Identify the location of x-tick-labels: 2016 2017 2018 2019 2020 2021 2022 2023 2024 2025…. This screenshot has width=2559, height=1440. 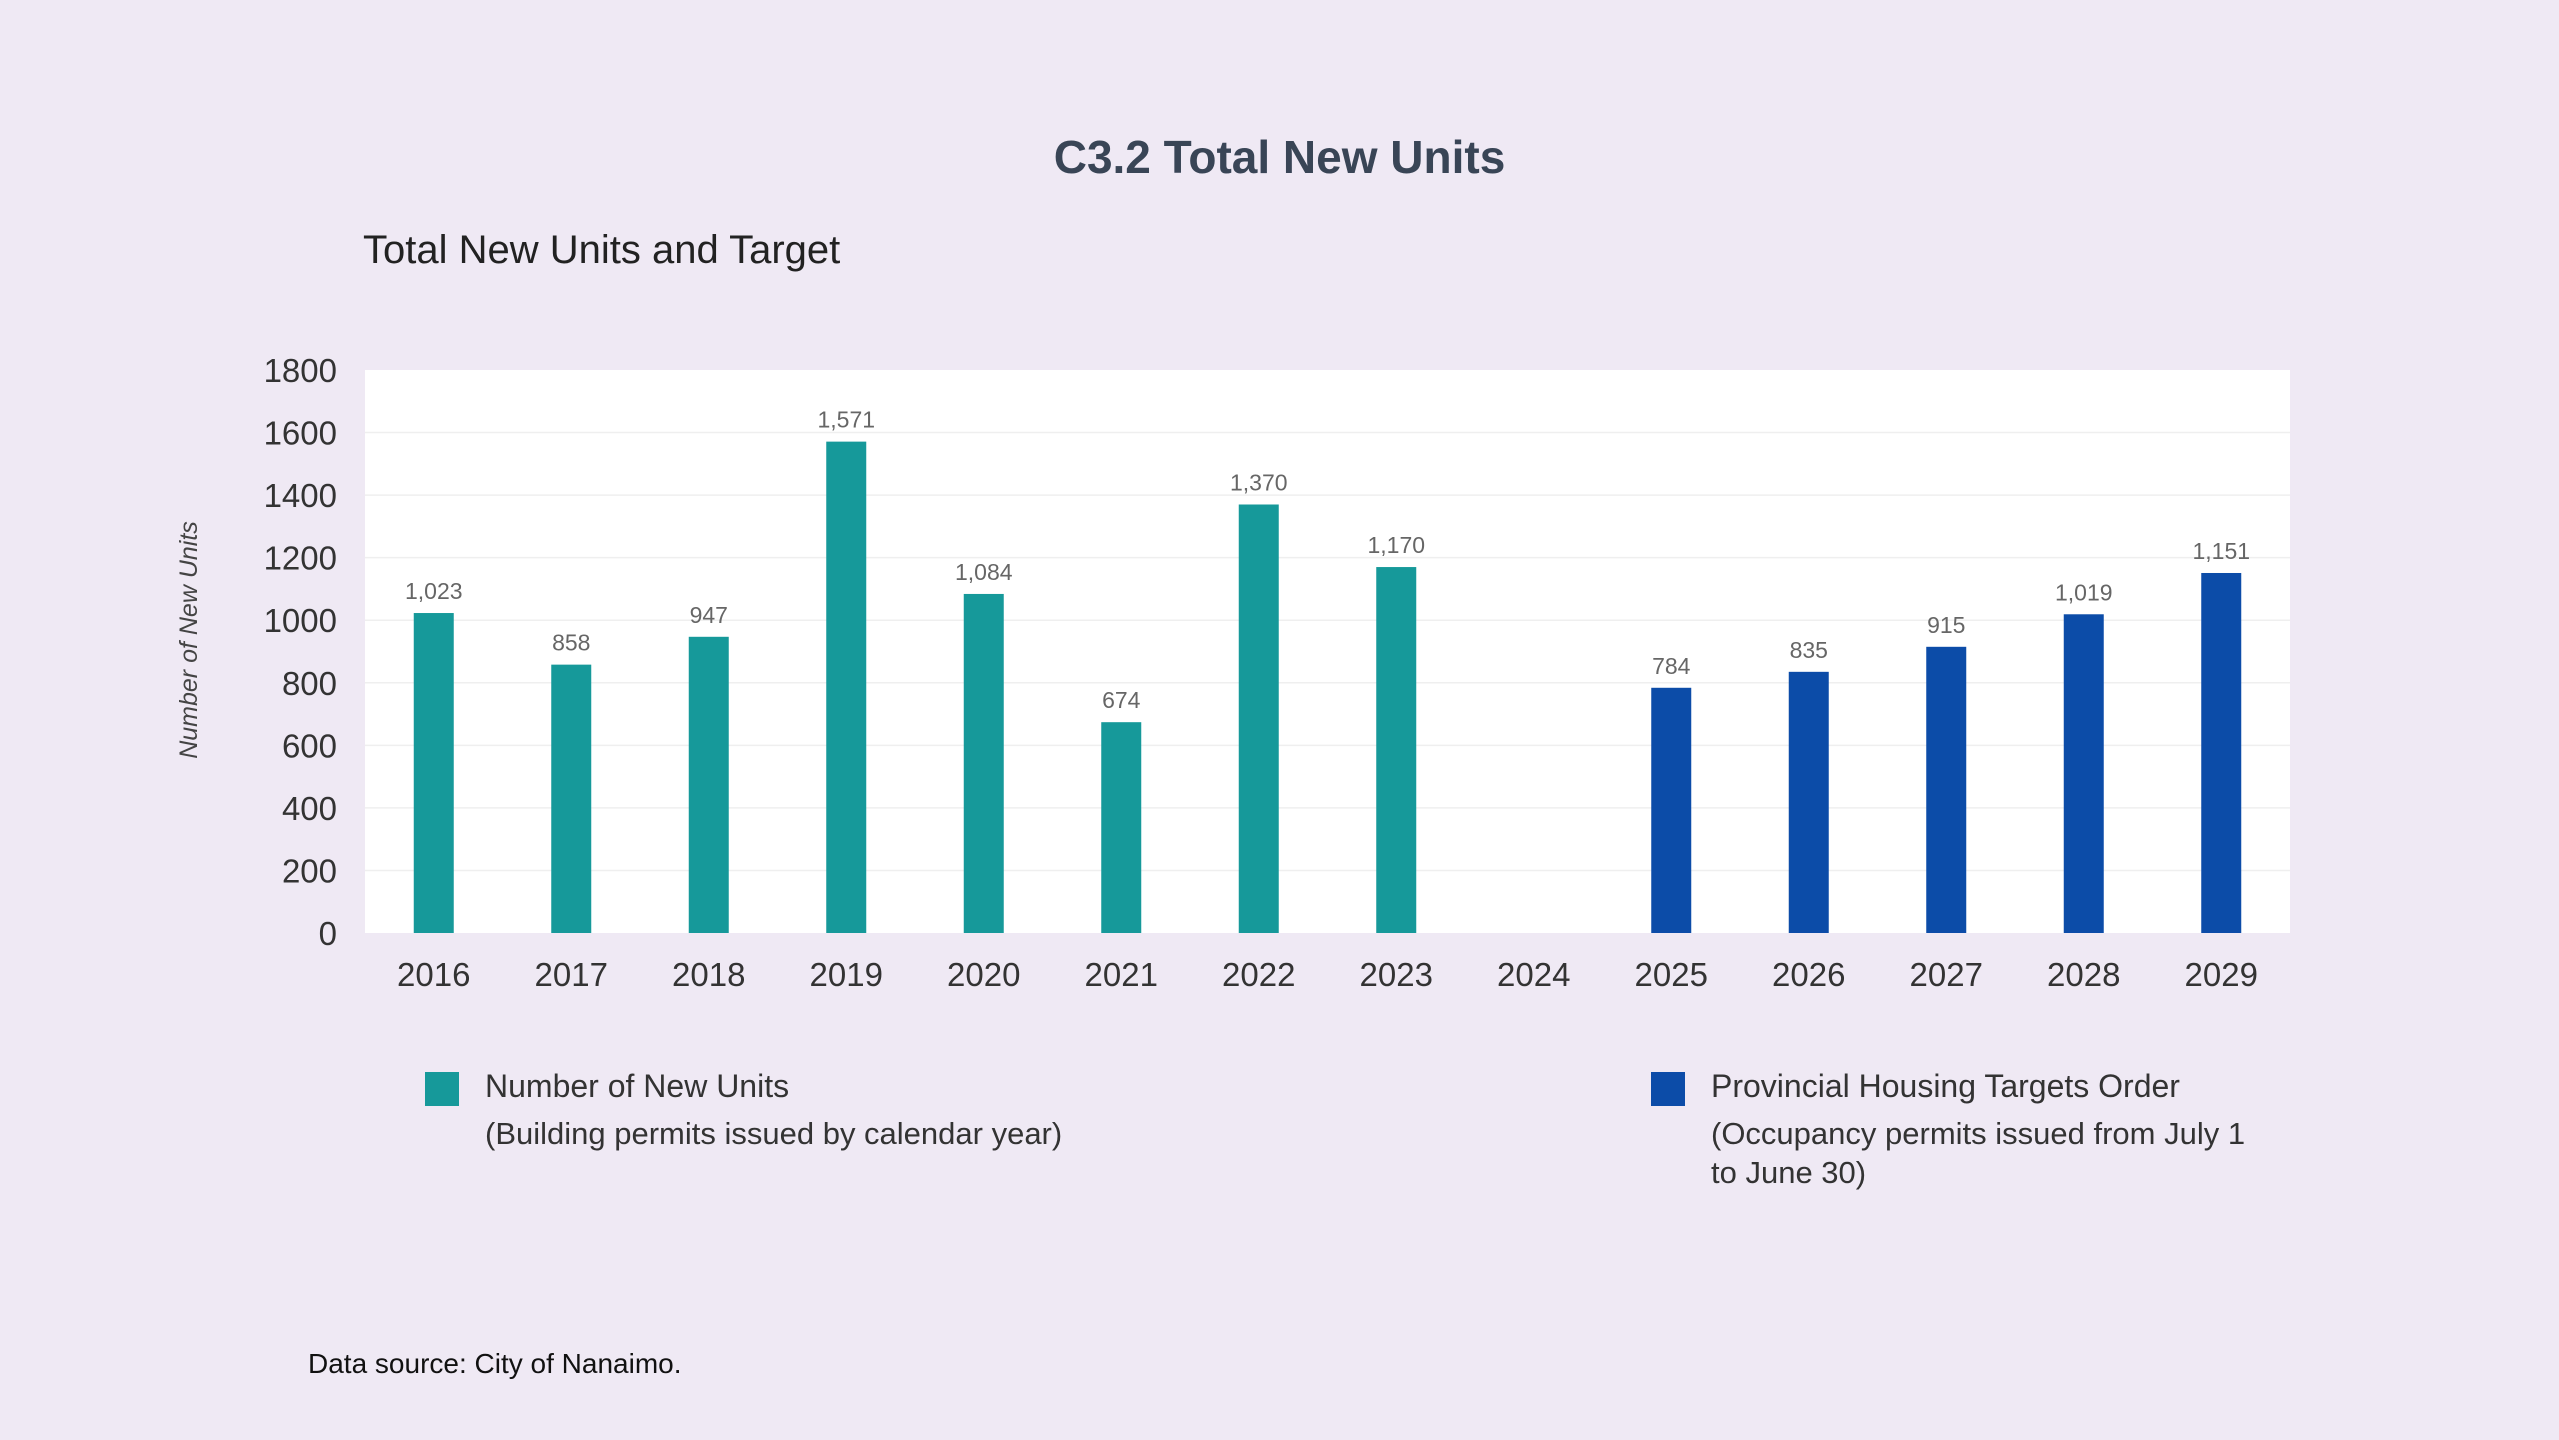
(1327, 974).